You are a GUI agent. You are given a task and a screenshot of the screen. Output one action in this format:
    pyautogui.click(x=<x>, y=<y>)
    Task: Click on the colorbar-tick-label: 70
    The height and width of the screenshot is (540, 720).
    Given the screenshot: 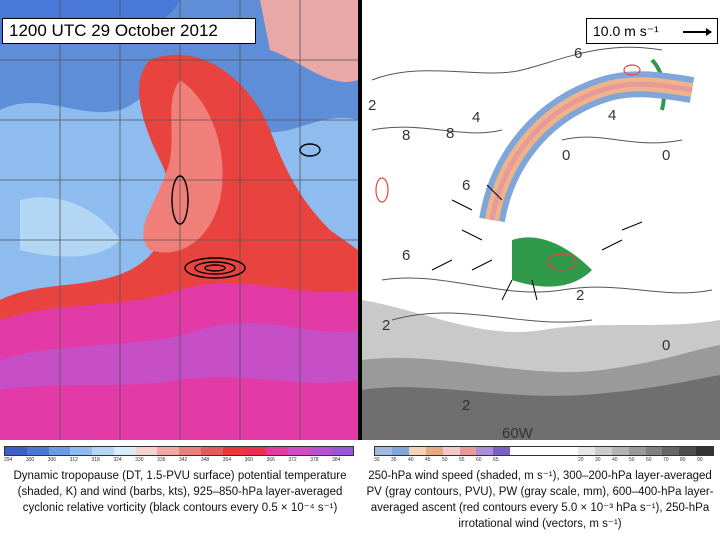 What is the action you would take?
    pyautogui.click(x=666, y=460)
    